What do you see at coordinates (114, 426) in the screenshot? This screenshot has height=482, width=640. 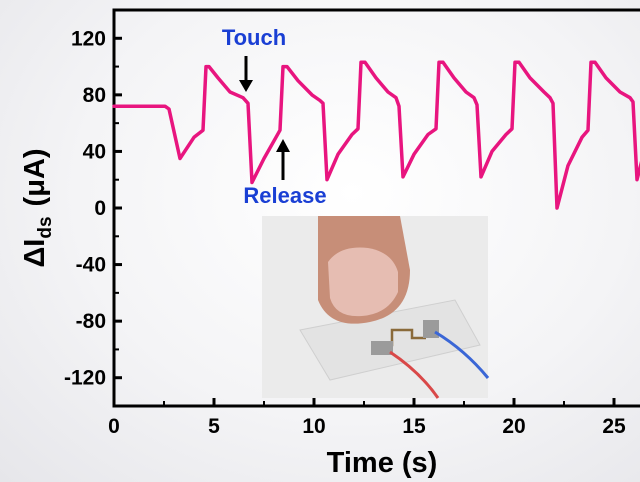 I see `x-tick-label: 0` at bounding box center [114, 426].